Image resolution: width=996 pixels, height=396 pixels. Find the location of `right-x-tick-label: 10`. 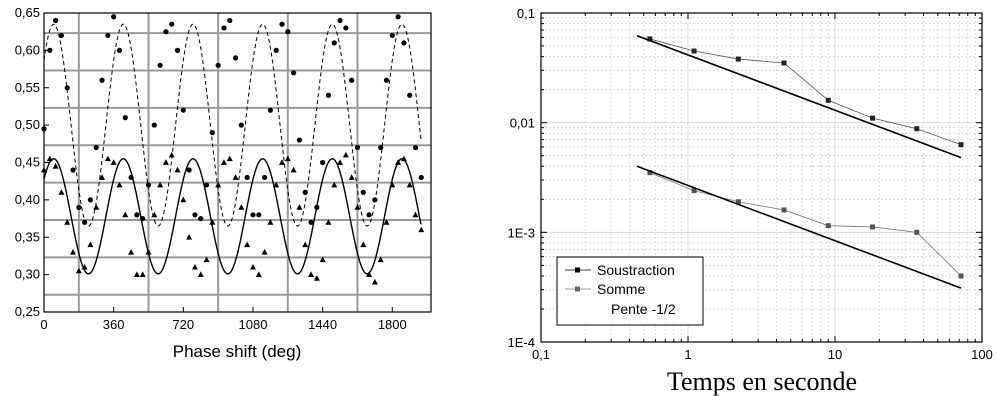

right-x-tick-label: 10 is located at coordinates (835, 354).